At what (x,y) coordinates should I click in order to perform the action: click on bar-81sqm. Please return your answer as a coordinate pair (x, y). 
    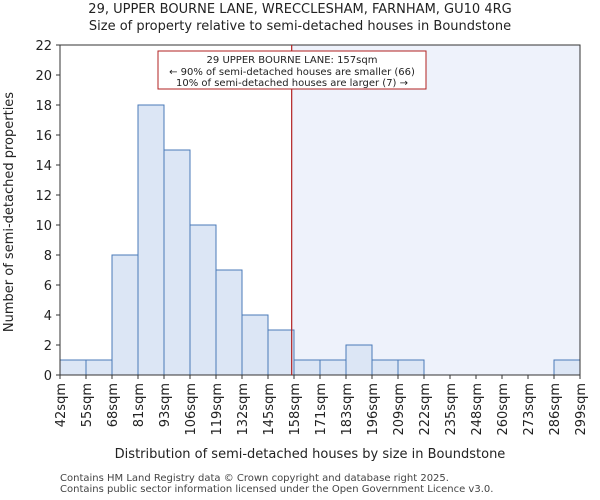
    Looking at the image, I should click on (151, 240).